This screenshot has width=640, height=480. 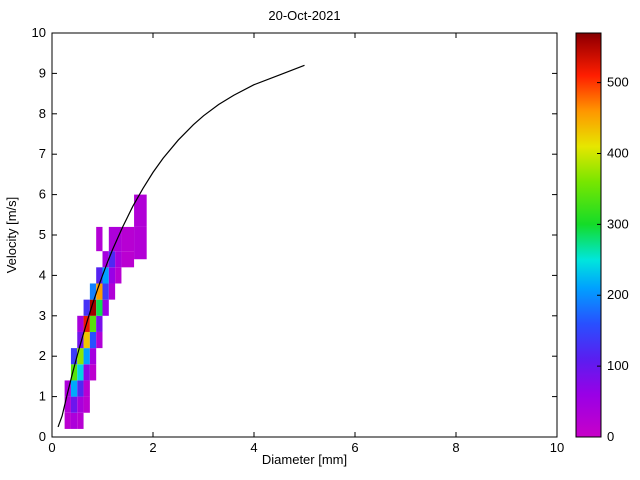 What do you see at coordinates (618, 82) in the screenshot?
I see `colorbar-tick-label: 500` at bounding box center [618, 82].